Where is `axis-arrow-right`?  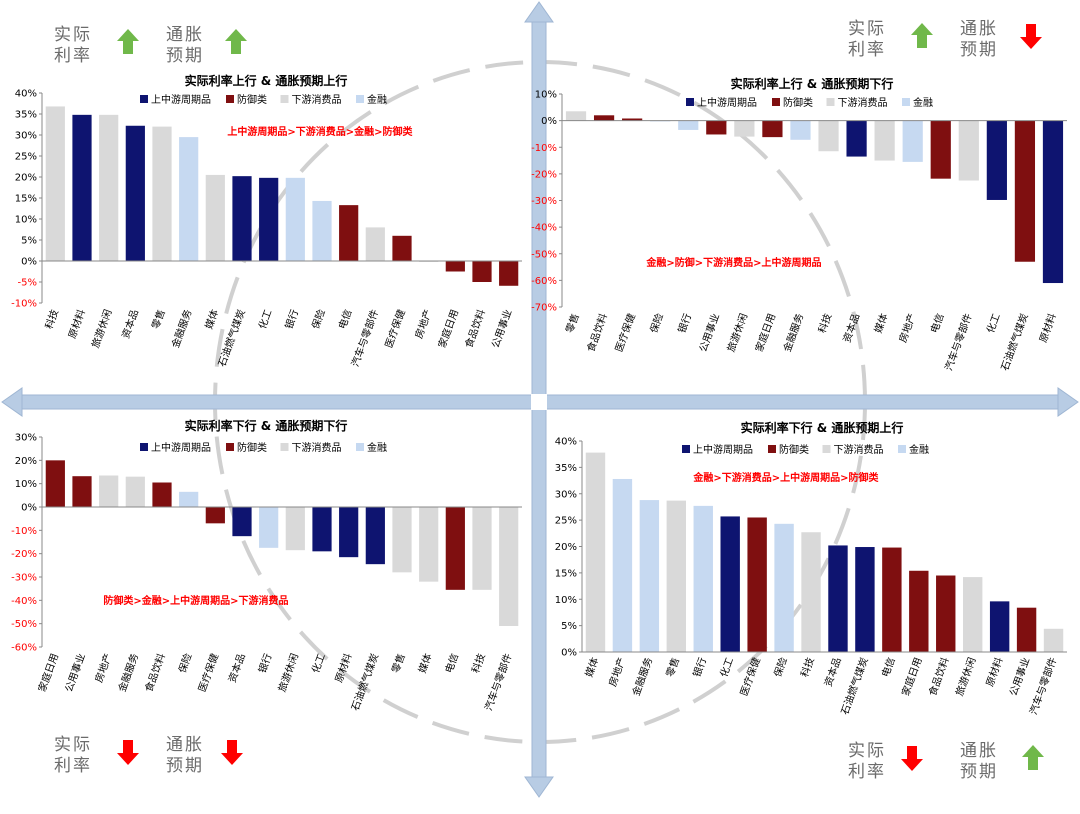 axis-arrow-right is located at coordinates (1068, 402).